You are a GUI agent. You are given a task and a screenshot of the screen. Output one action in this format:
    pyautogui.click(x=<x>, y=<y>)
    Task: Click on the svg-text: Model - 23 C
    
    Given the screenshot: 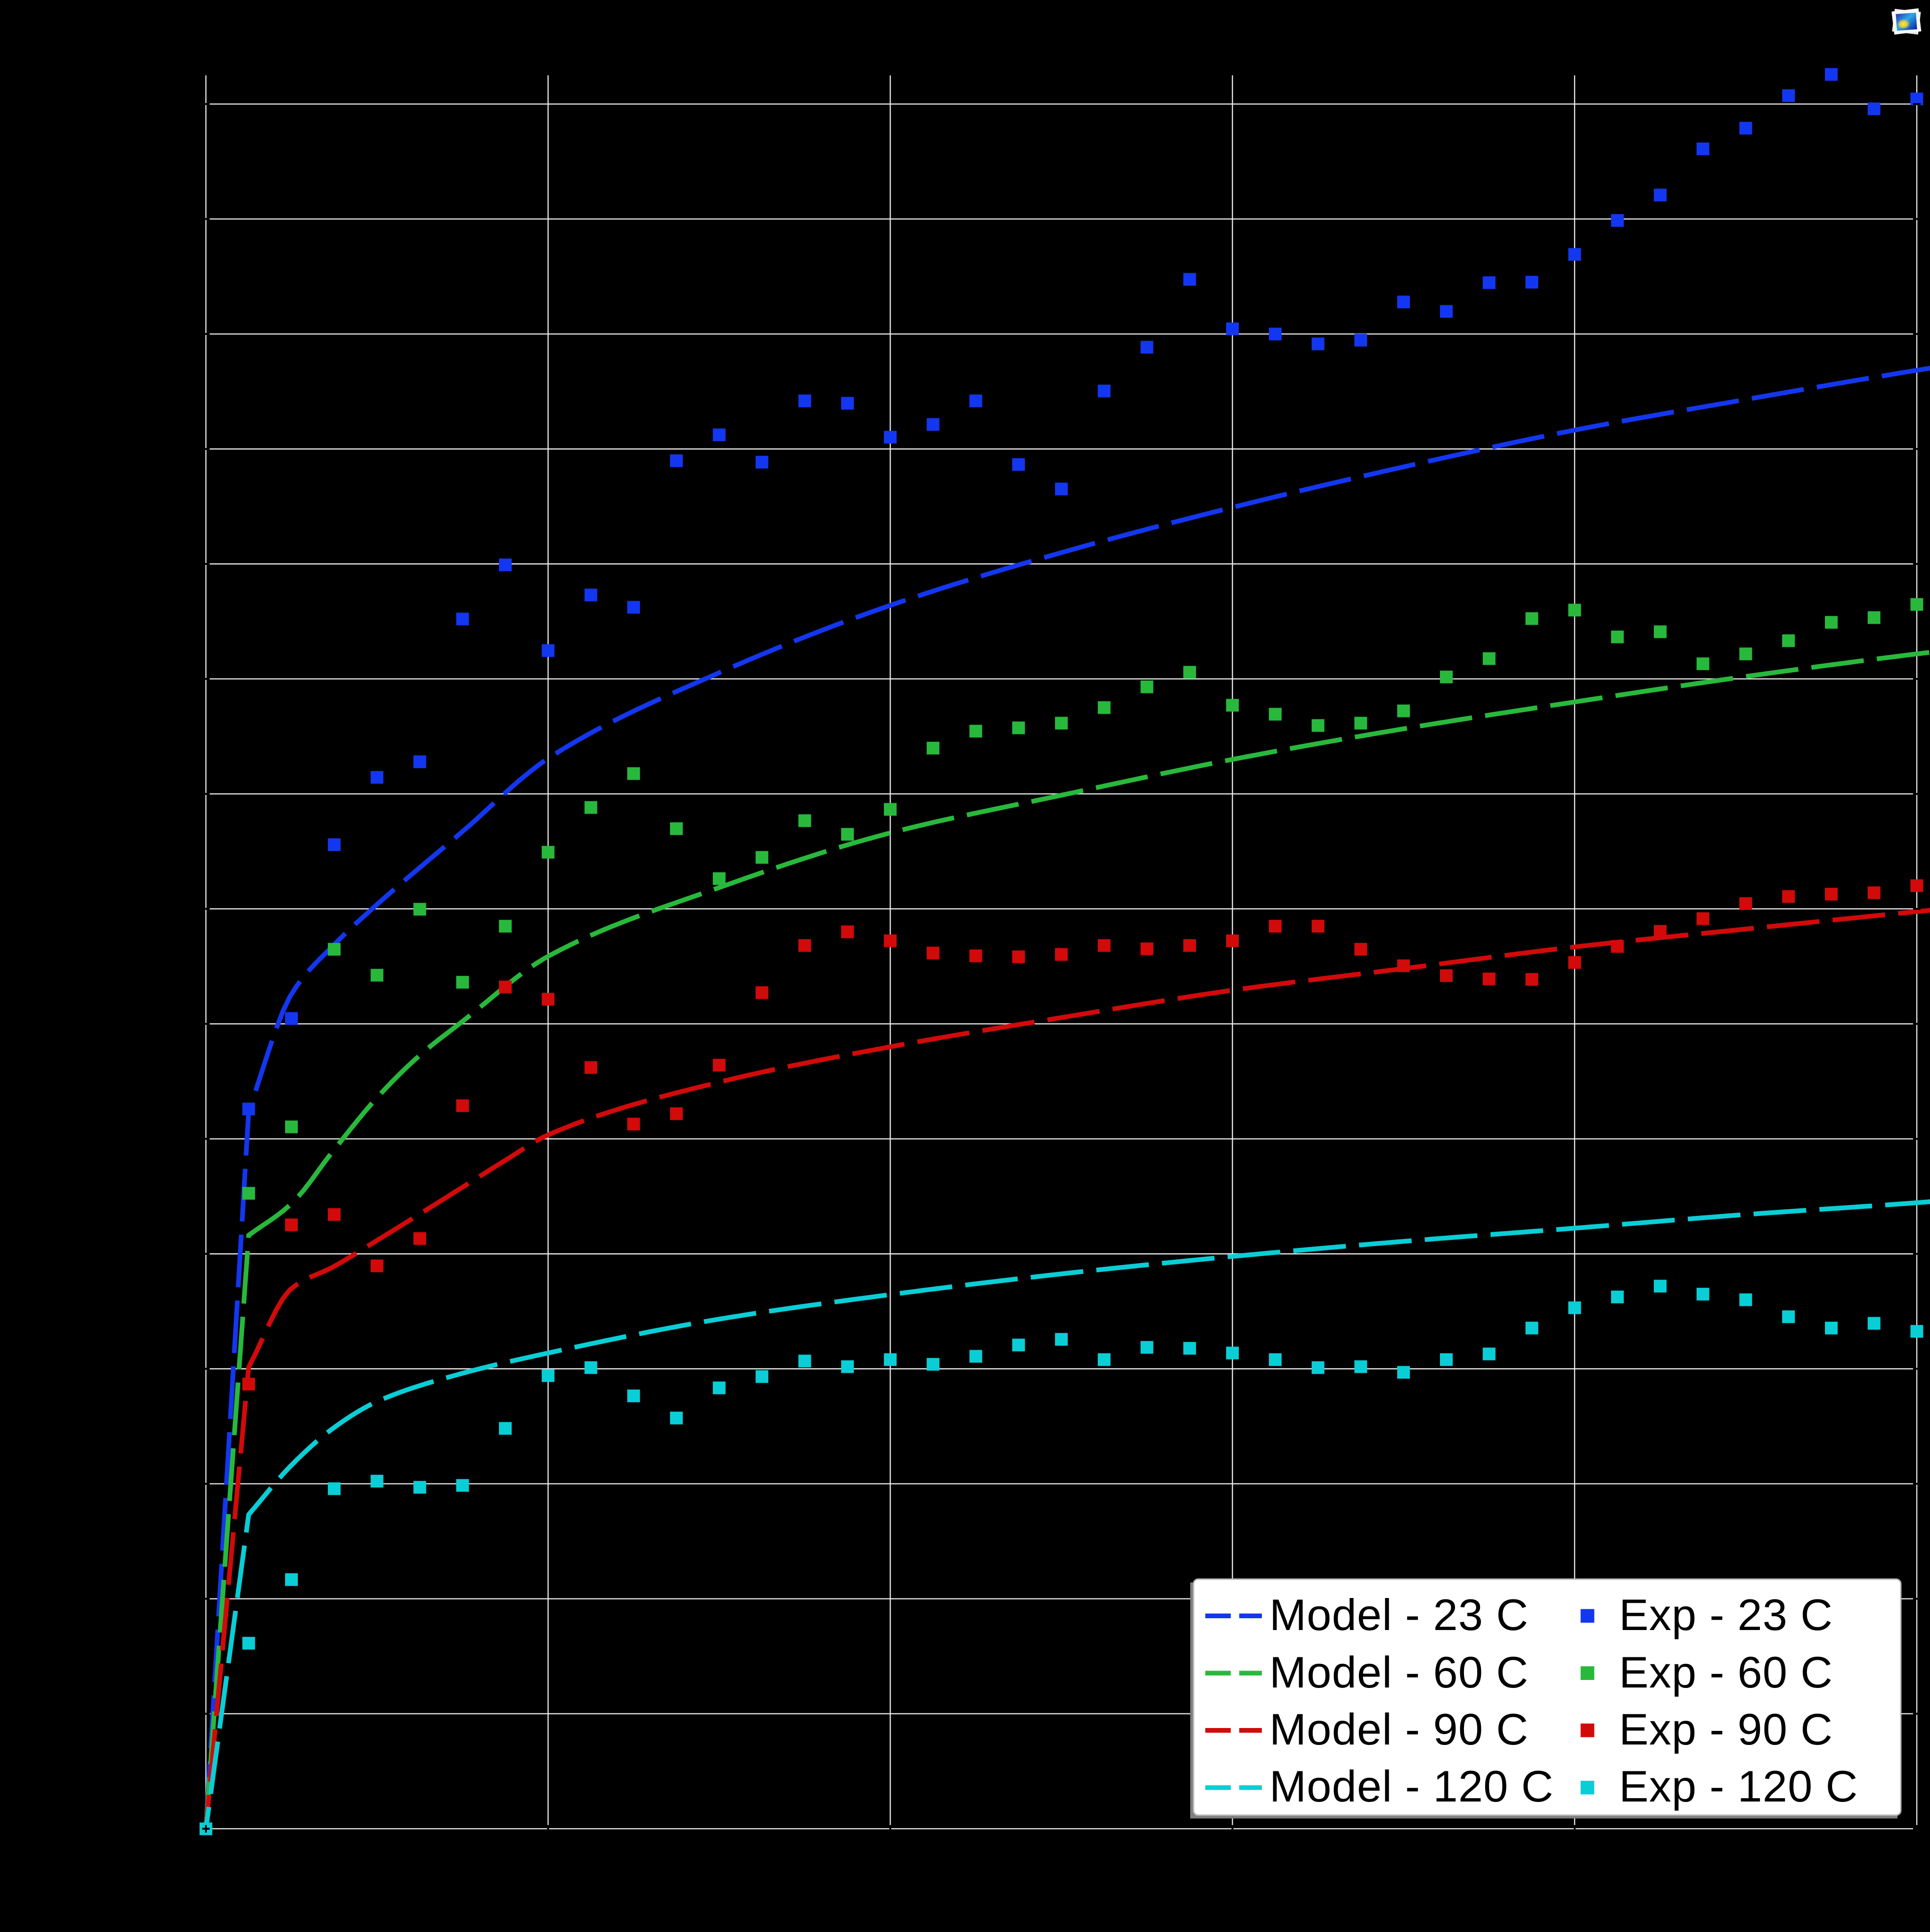 What is the action you would take?
    pyautogui.click(x=1399, y=1614)
    